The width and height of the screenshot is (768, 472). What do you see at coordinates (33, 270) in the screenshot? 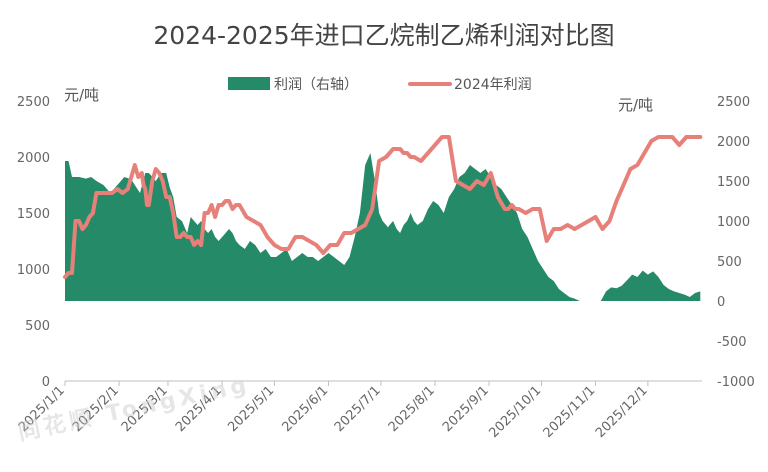
I see `left-tick-label: 1000` at bounding box center [33, 270].